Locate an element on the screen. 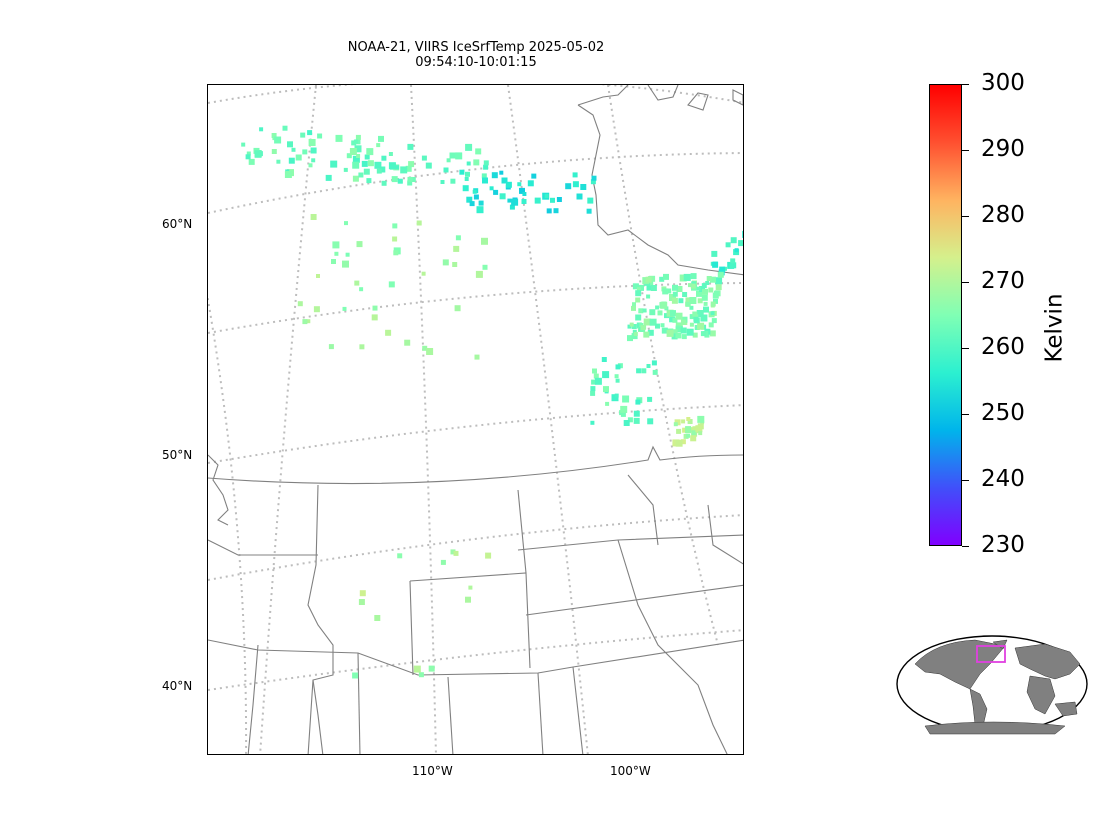 Image resolution: width=1120 pixels, height=840 pixels. lat-label-40: 40°N is located at coordinates (177, 686).